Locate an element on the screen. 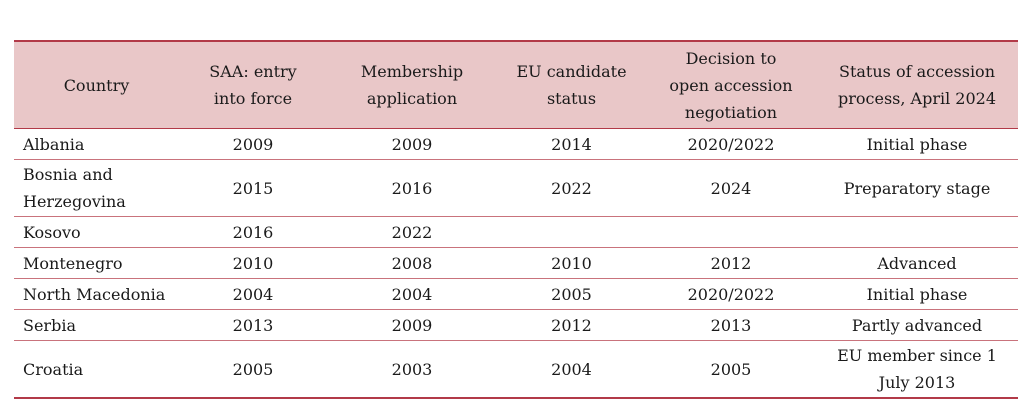 Image resolution: width=1032 pixels, height=420 pixels. cell-country: Albania is located at coordinates (96, 144).